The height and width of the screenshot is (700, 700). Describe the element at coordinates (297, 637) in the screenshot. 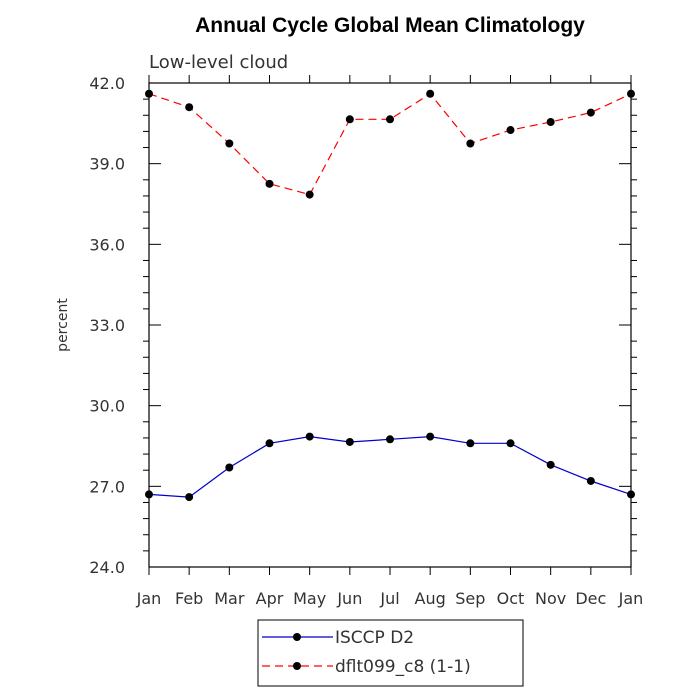

I see `legend-marker-isccp` at that location.